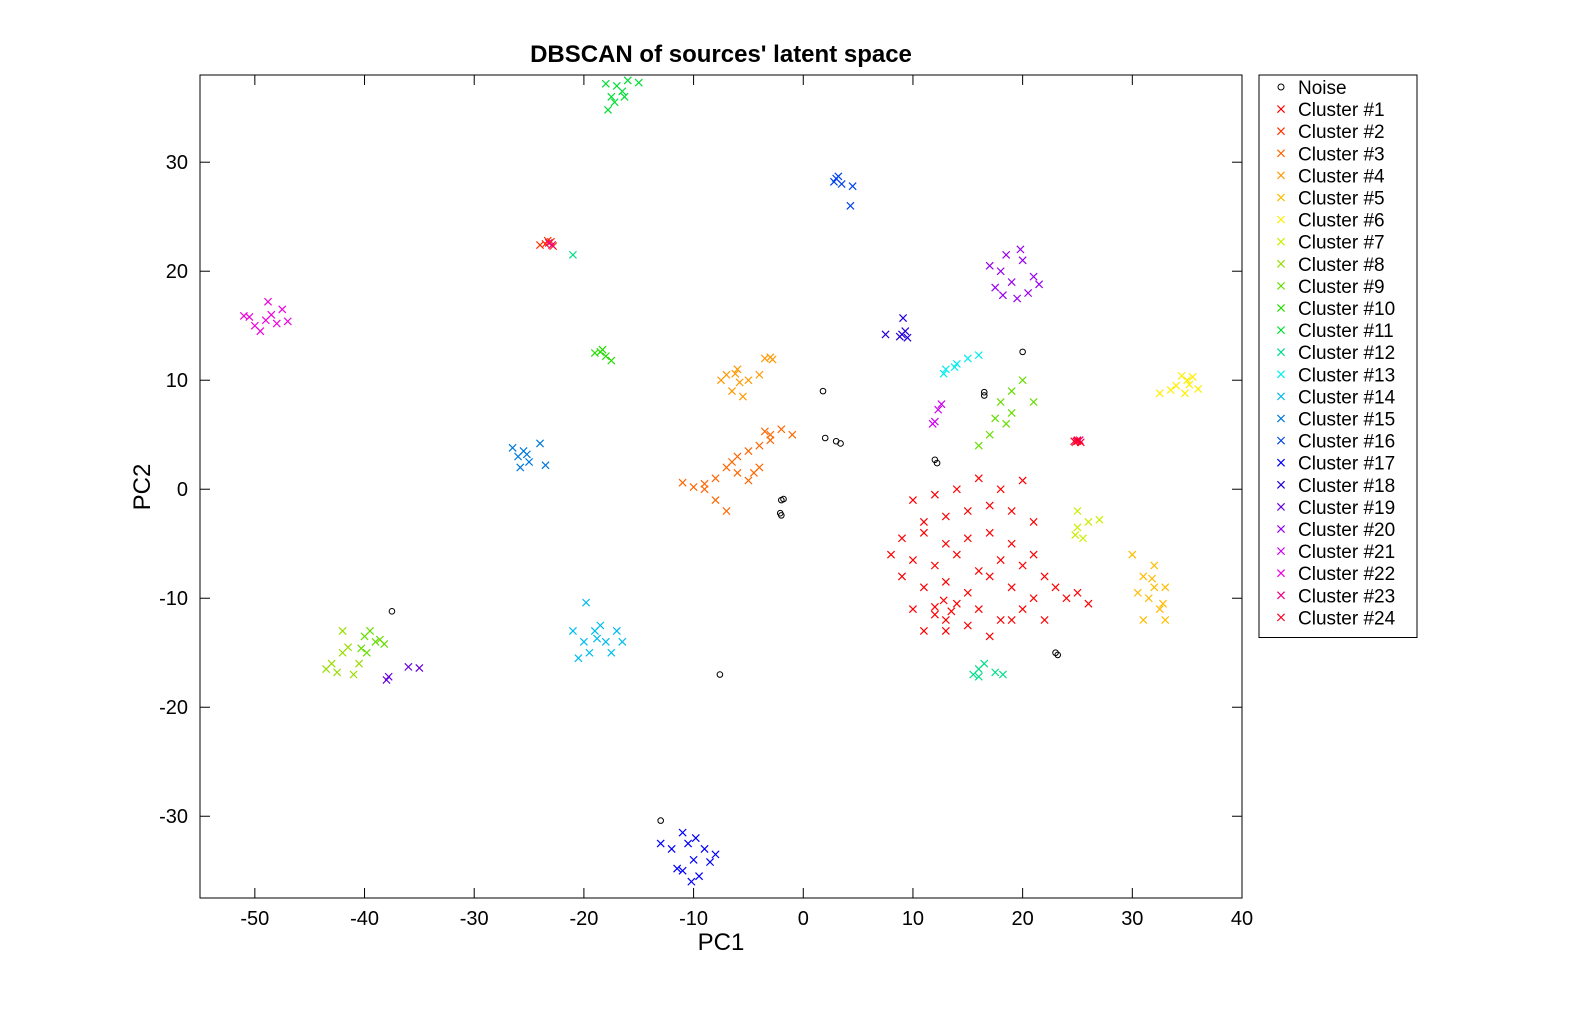  What do you see at coordinates (1346, 353) in the screenshot?
I see `legend-entry: Cluster #12` at bounding box center [1346, 353].